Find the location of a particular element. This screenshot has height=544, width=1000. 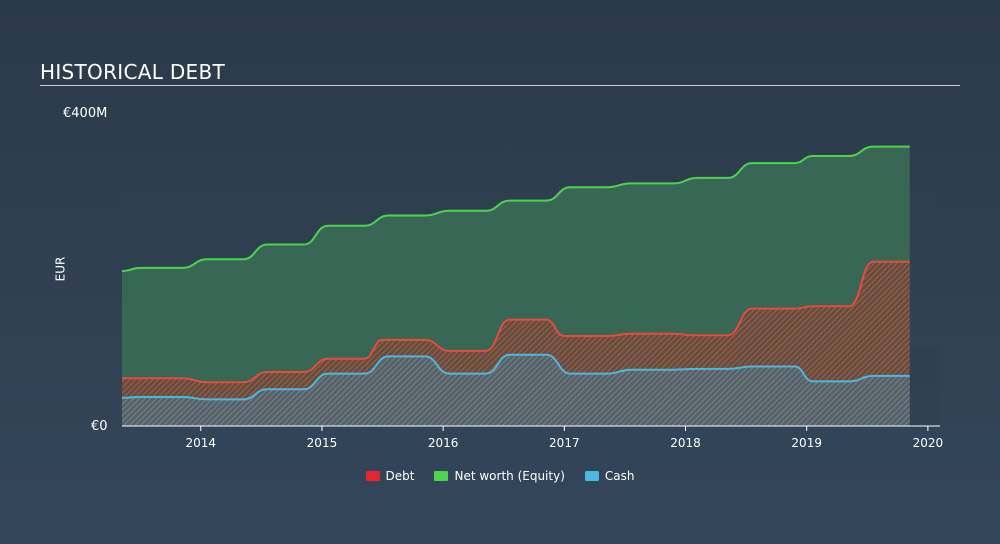

x-tick-label-2017: 2017 is located at coordinates (564, 443).